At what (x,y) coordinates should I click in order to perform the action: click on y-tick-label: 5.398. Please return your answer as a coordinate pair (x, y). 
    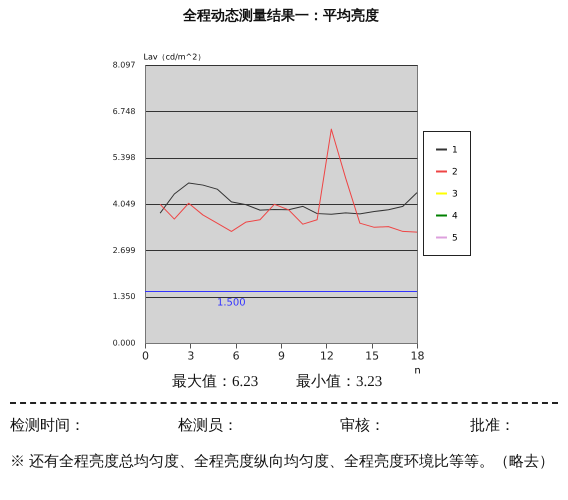
    Looking at the image, I should click on (124, 157).